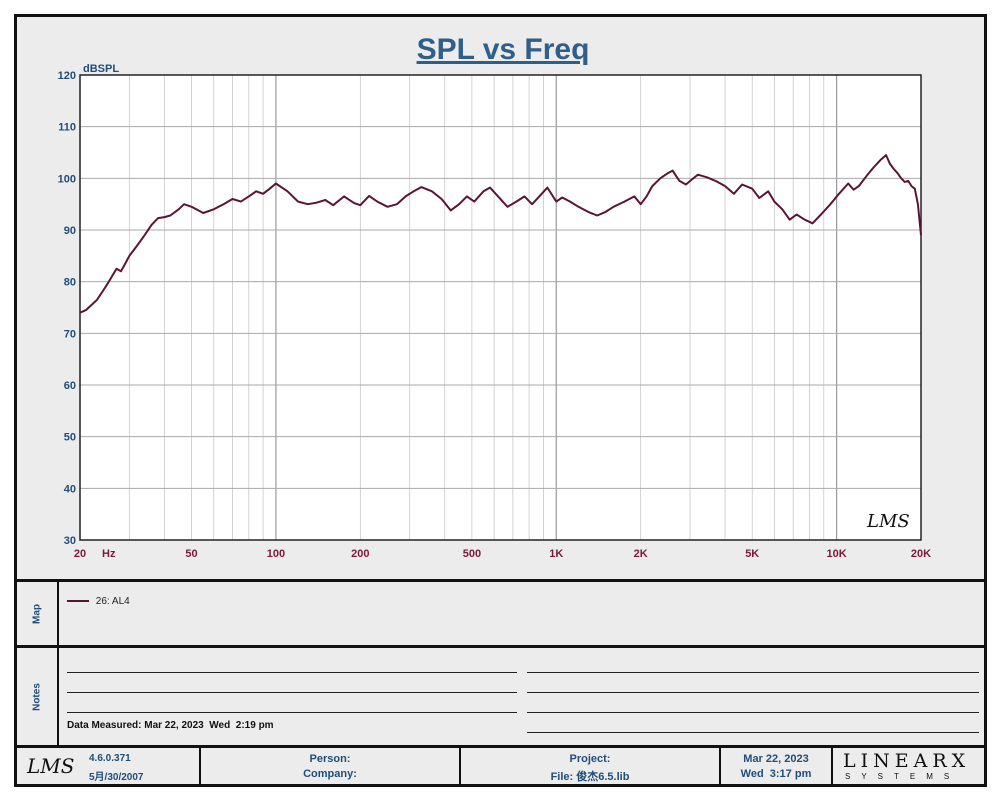 Image resolution: width=1000 pixels, height=800 pixels. What do you see at coordinates (67, 179) in the screenshot?
I see `y-tick-label: 100` at bounding box center [67, 179].